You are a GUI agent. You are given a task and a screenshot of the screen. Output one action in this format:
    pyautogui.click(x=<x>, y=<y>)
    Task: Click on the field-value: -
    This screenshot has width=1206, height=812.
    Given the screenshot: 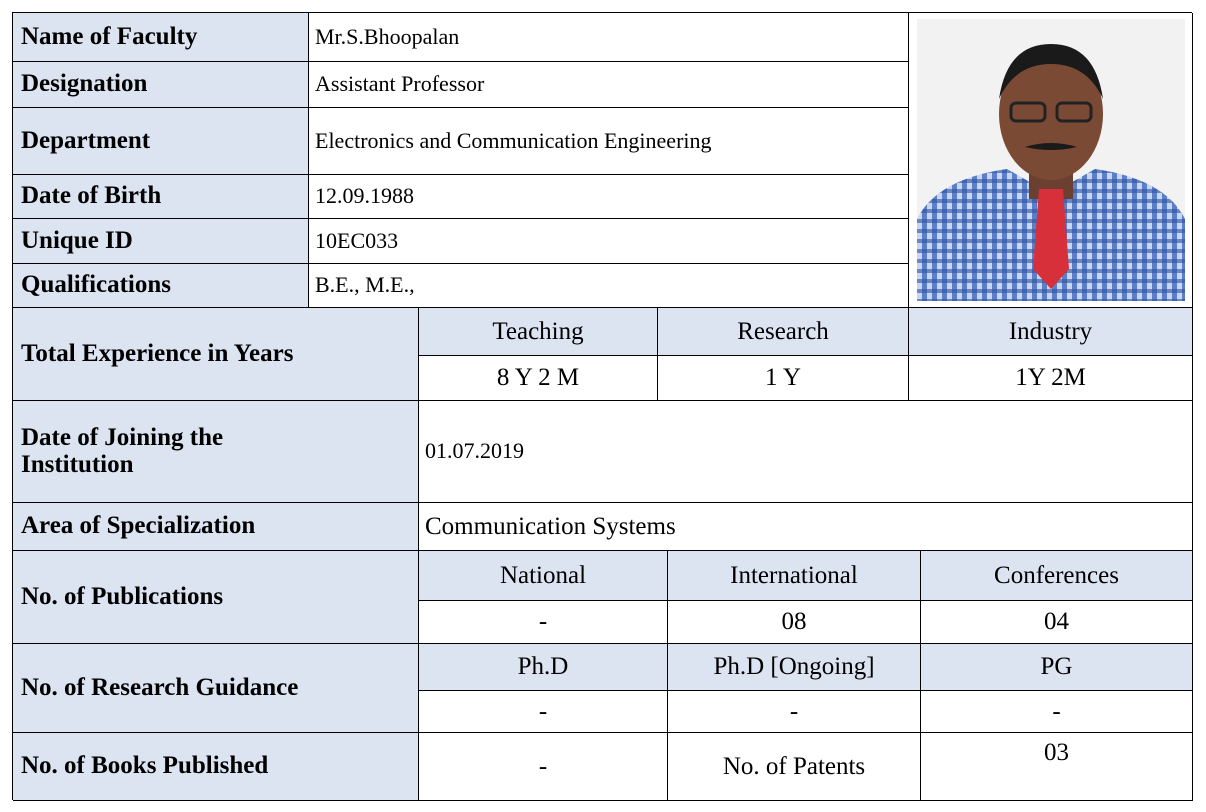 What is the action you would take?
    pyautogui.click(x=543, y=767)
    